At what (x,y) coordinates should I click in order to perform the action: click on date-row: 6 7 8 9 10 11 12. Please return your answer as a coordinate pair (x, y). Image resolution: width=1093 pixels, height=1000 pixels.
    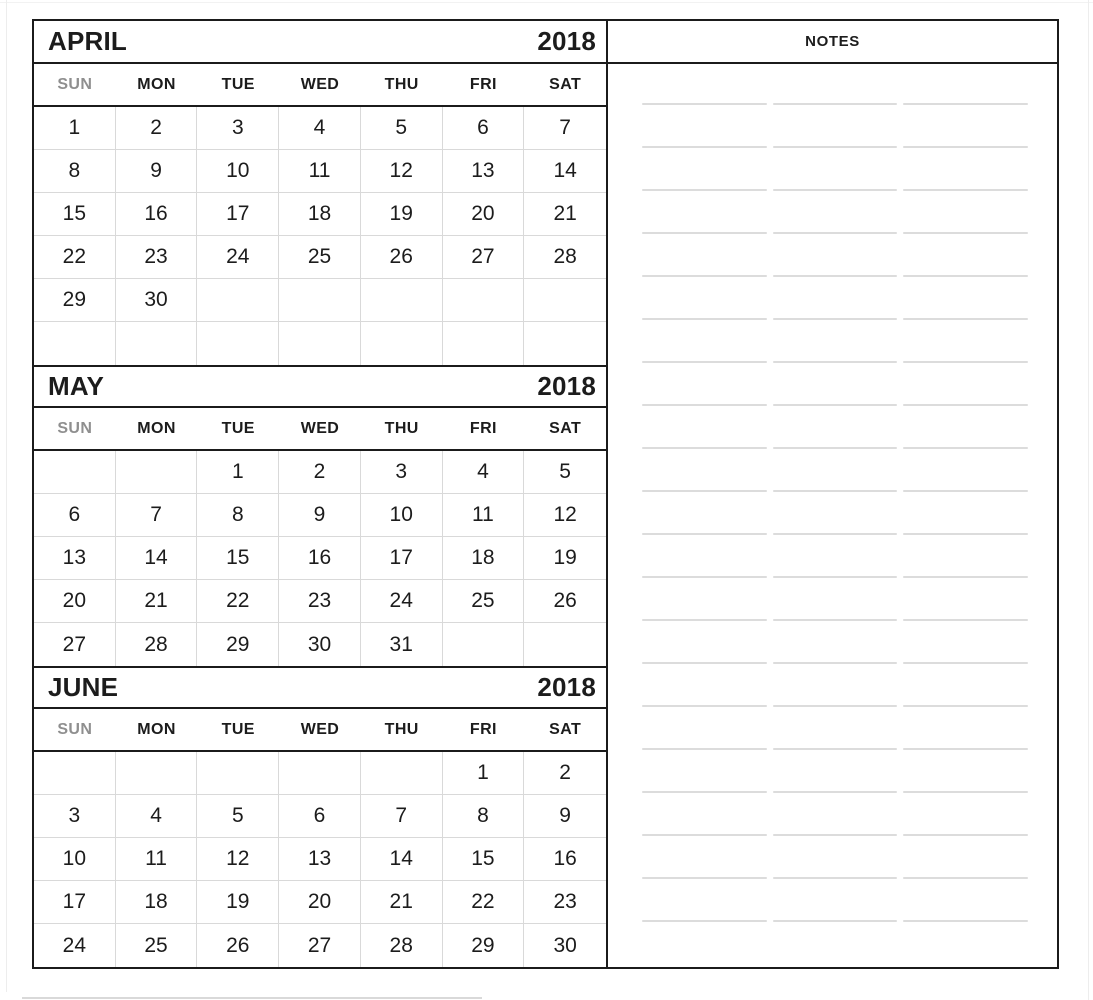
    Looking at the image, I should click on (320, 515).